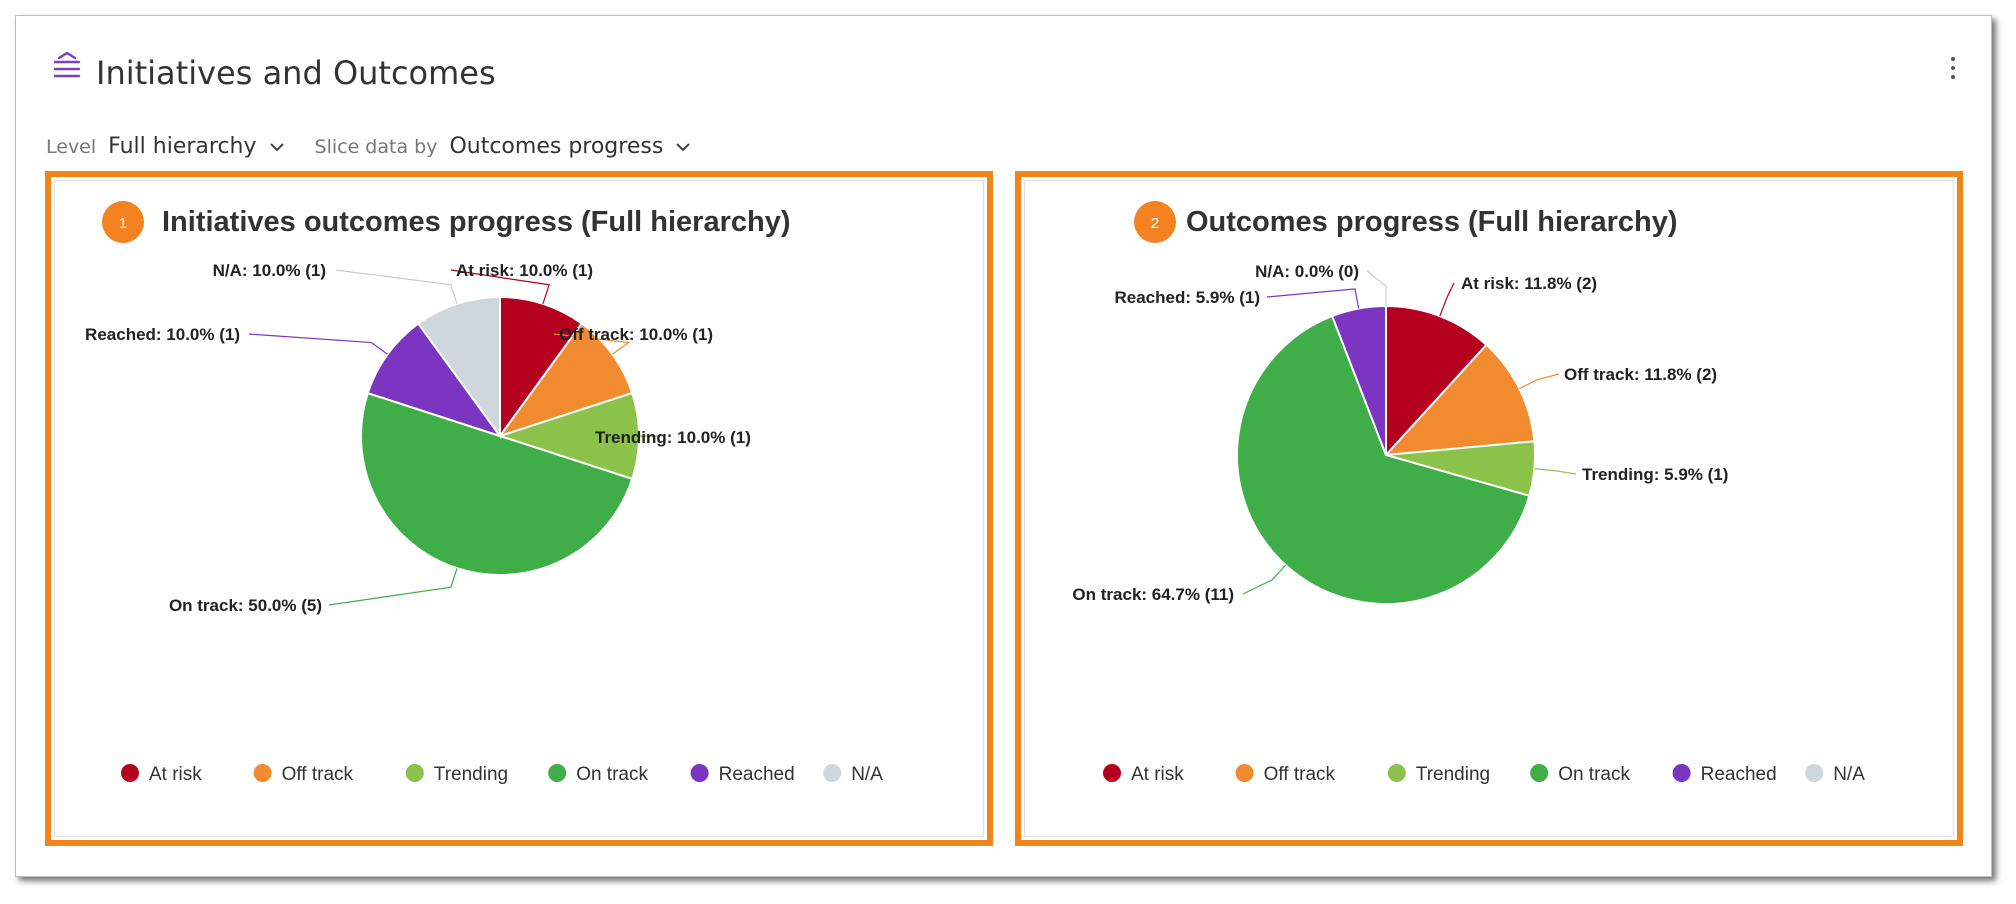 The image size is (2016, 904). Describe the element at coordinates (296, 73) in the screenshot. I see `widget-title: Initiatives and Outcomes` at that location.